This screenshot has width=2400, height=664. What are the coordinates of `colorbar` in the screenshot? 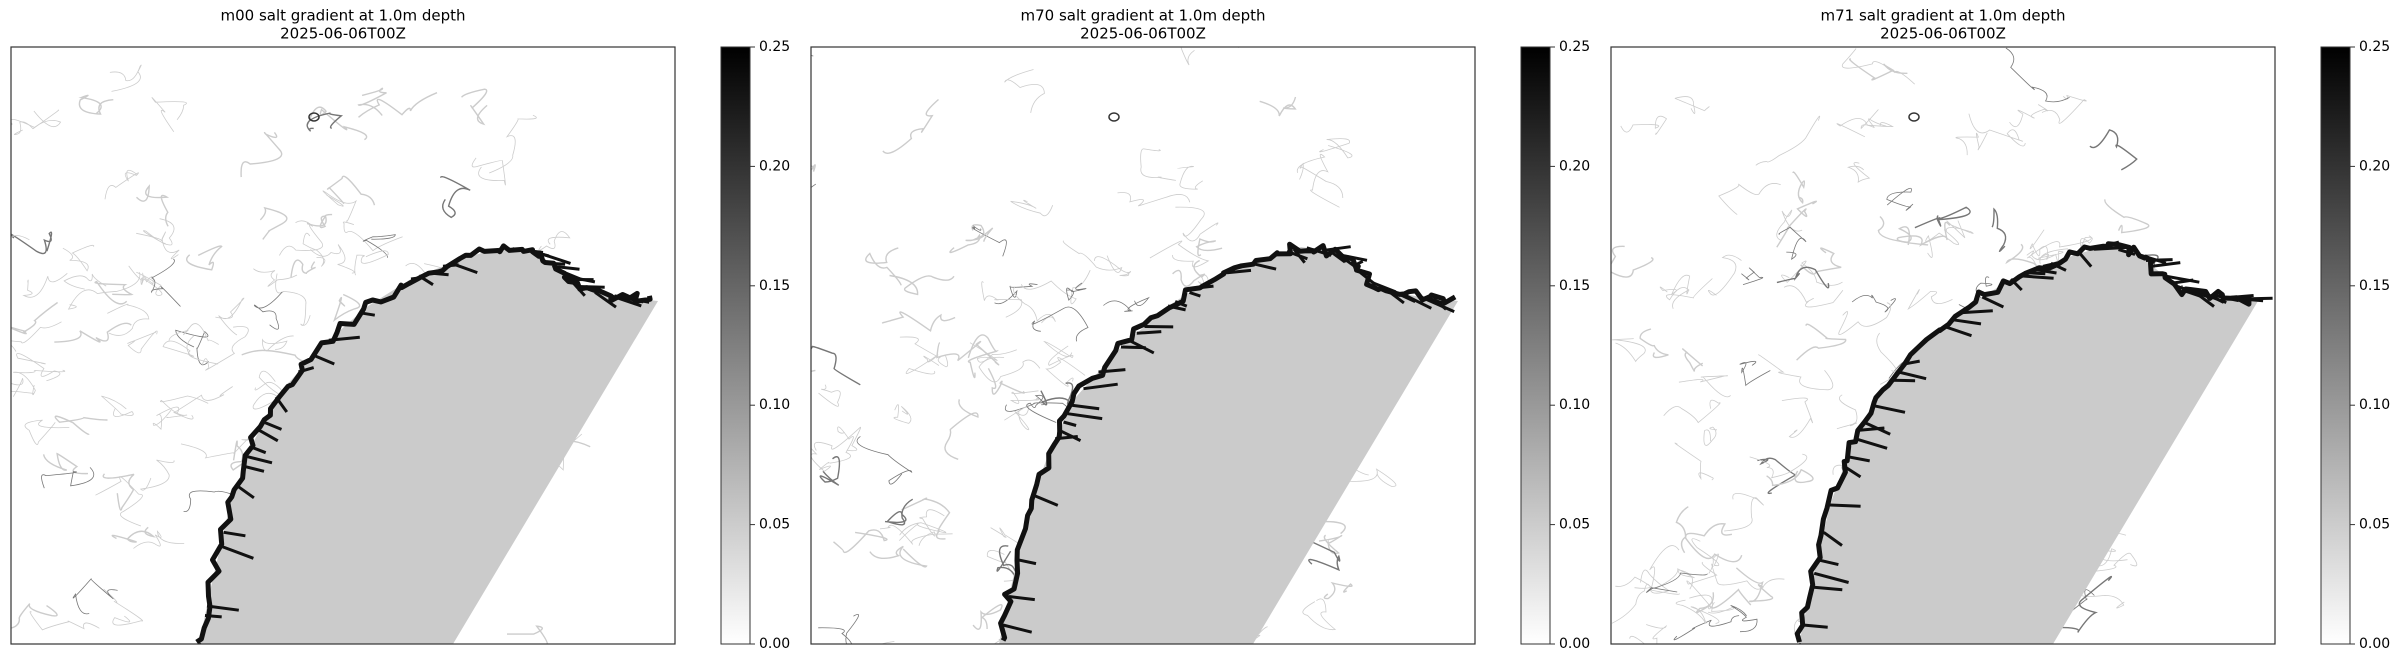 It's located at (735, 345).